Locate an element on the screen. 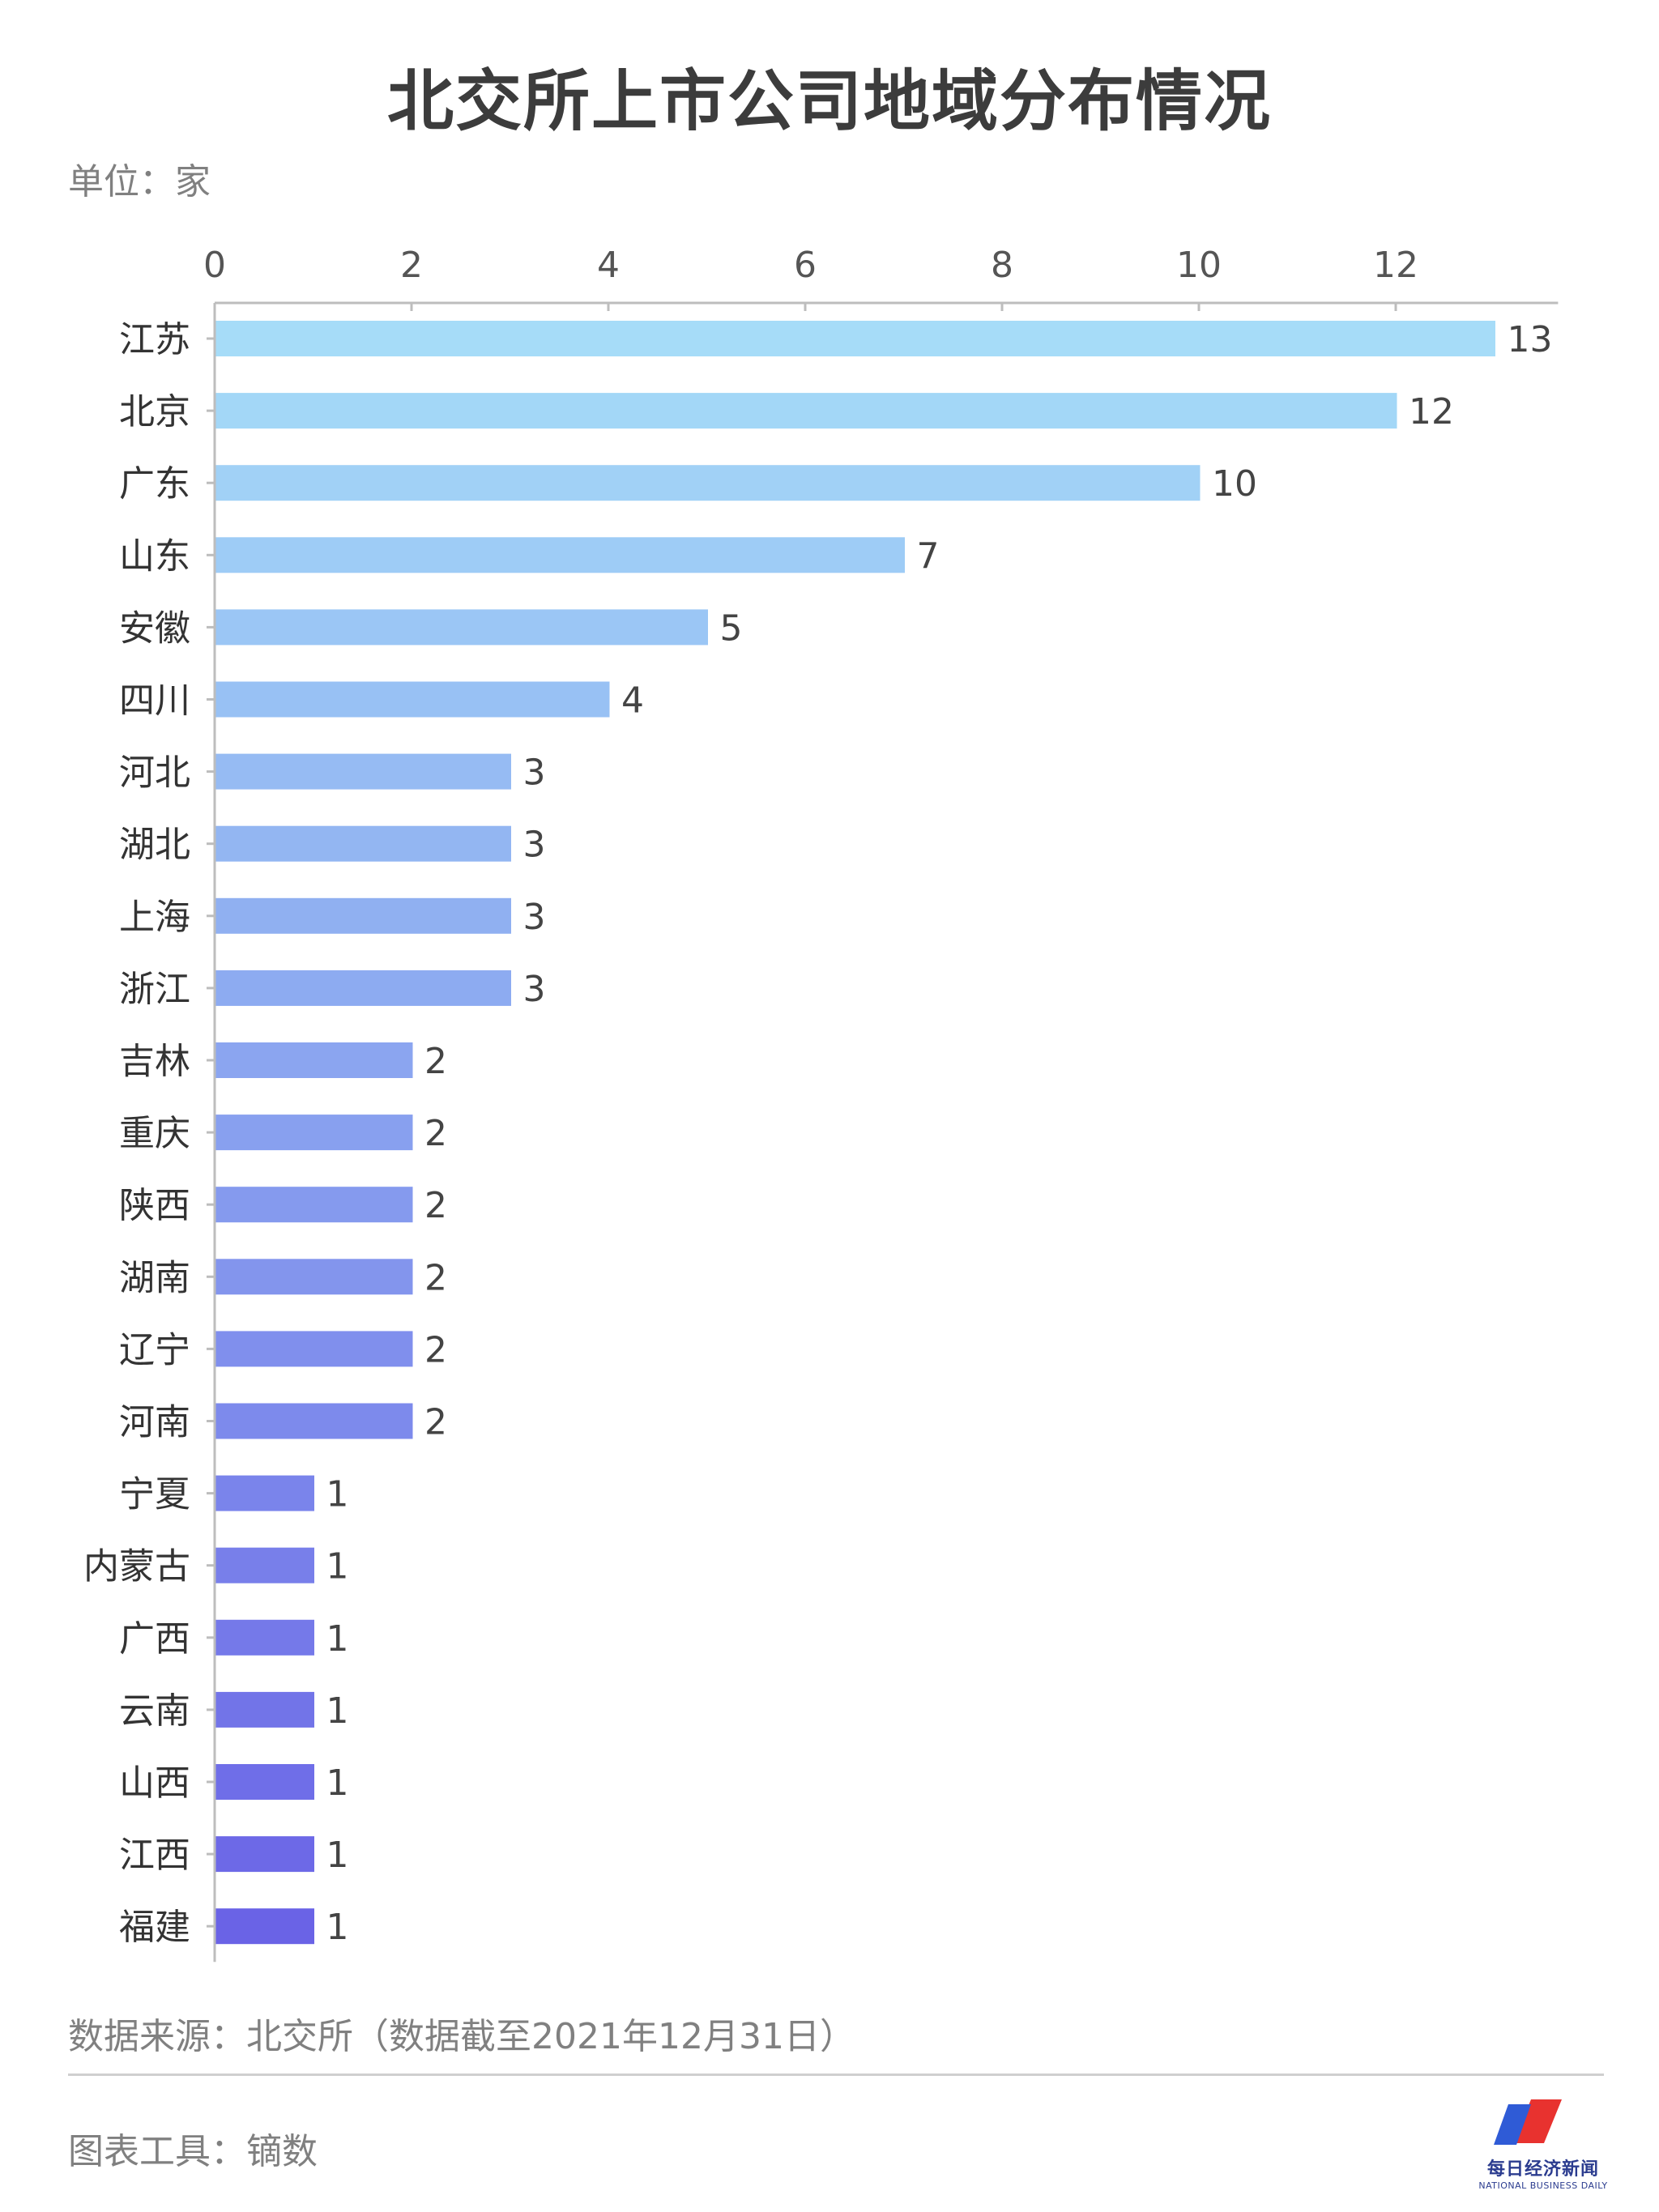  x-tick-label: 4 is located at coordinates (608, 265).